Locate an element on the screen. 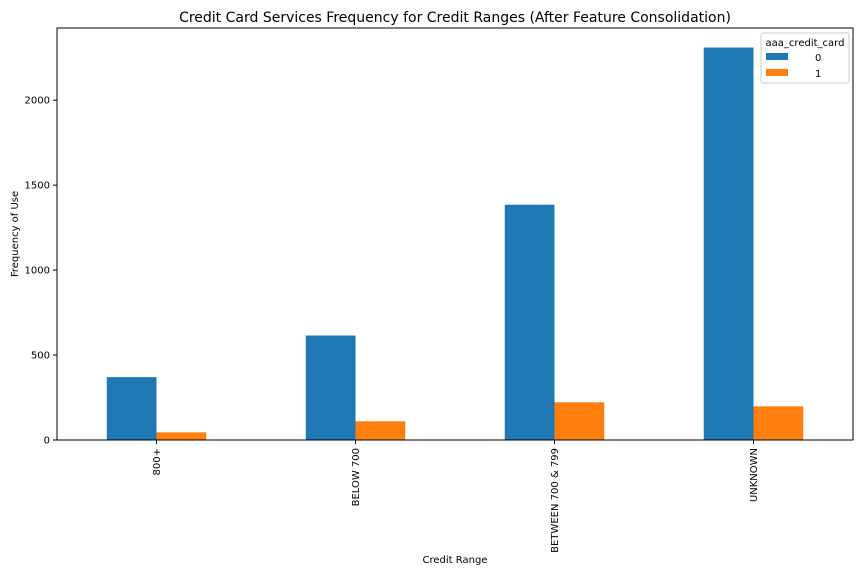 This screenshot has height=576, width=864. x-axis-ticks: 800+ BELOW 700 BETWEEN 700 & 799 UNKNOWN is located at coordinates (456, 496).